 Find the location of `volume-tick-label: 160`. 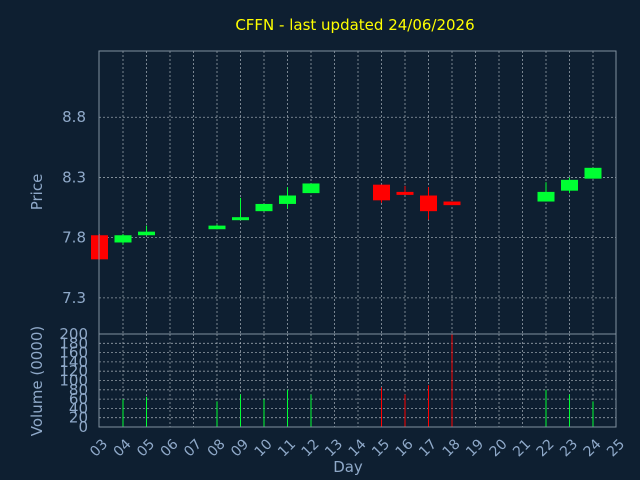

volume-tick-label: 160 is located at coordinates (73, 353).